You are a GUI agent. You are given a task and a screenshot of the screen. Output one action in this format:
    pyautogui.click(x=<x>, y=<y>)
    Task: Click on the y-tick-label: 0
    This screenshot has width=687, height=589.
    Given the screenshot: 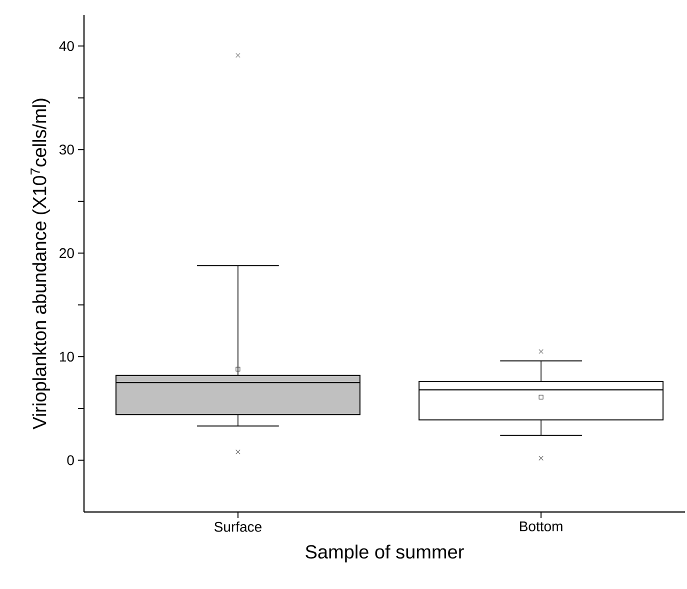 What is the action you would take?
    pyautogui.click(x=70, y=460)
    